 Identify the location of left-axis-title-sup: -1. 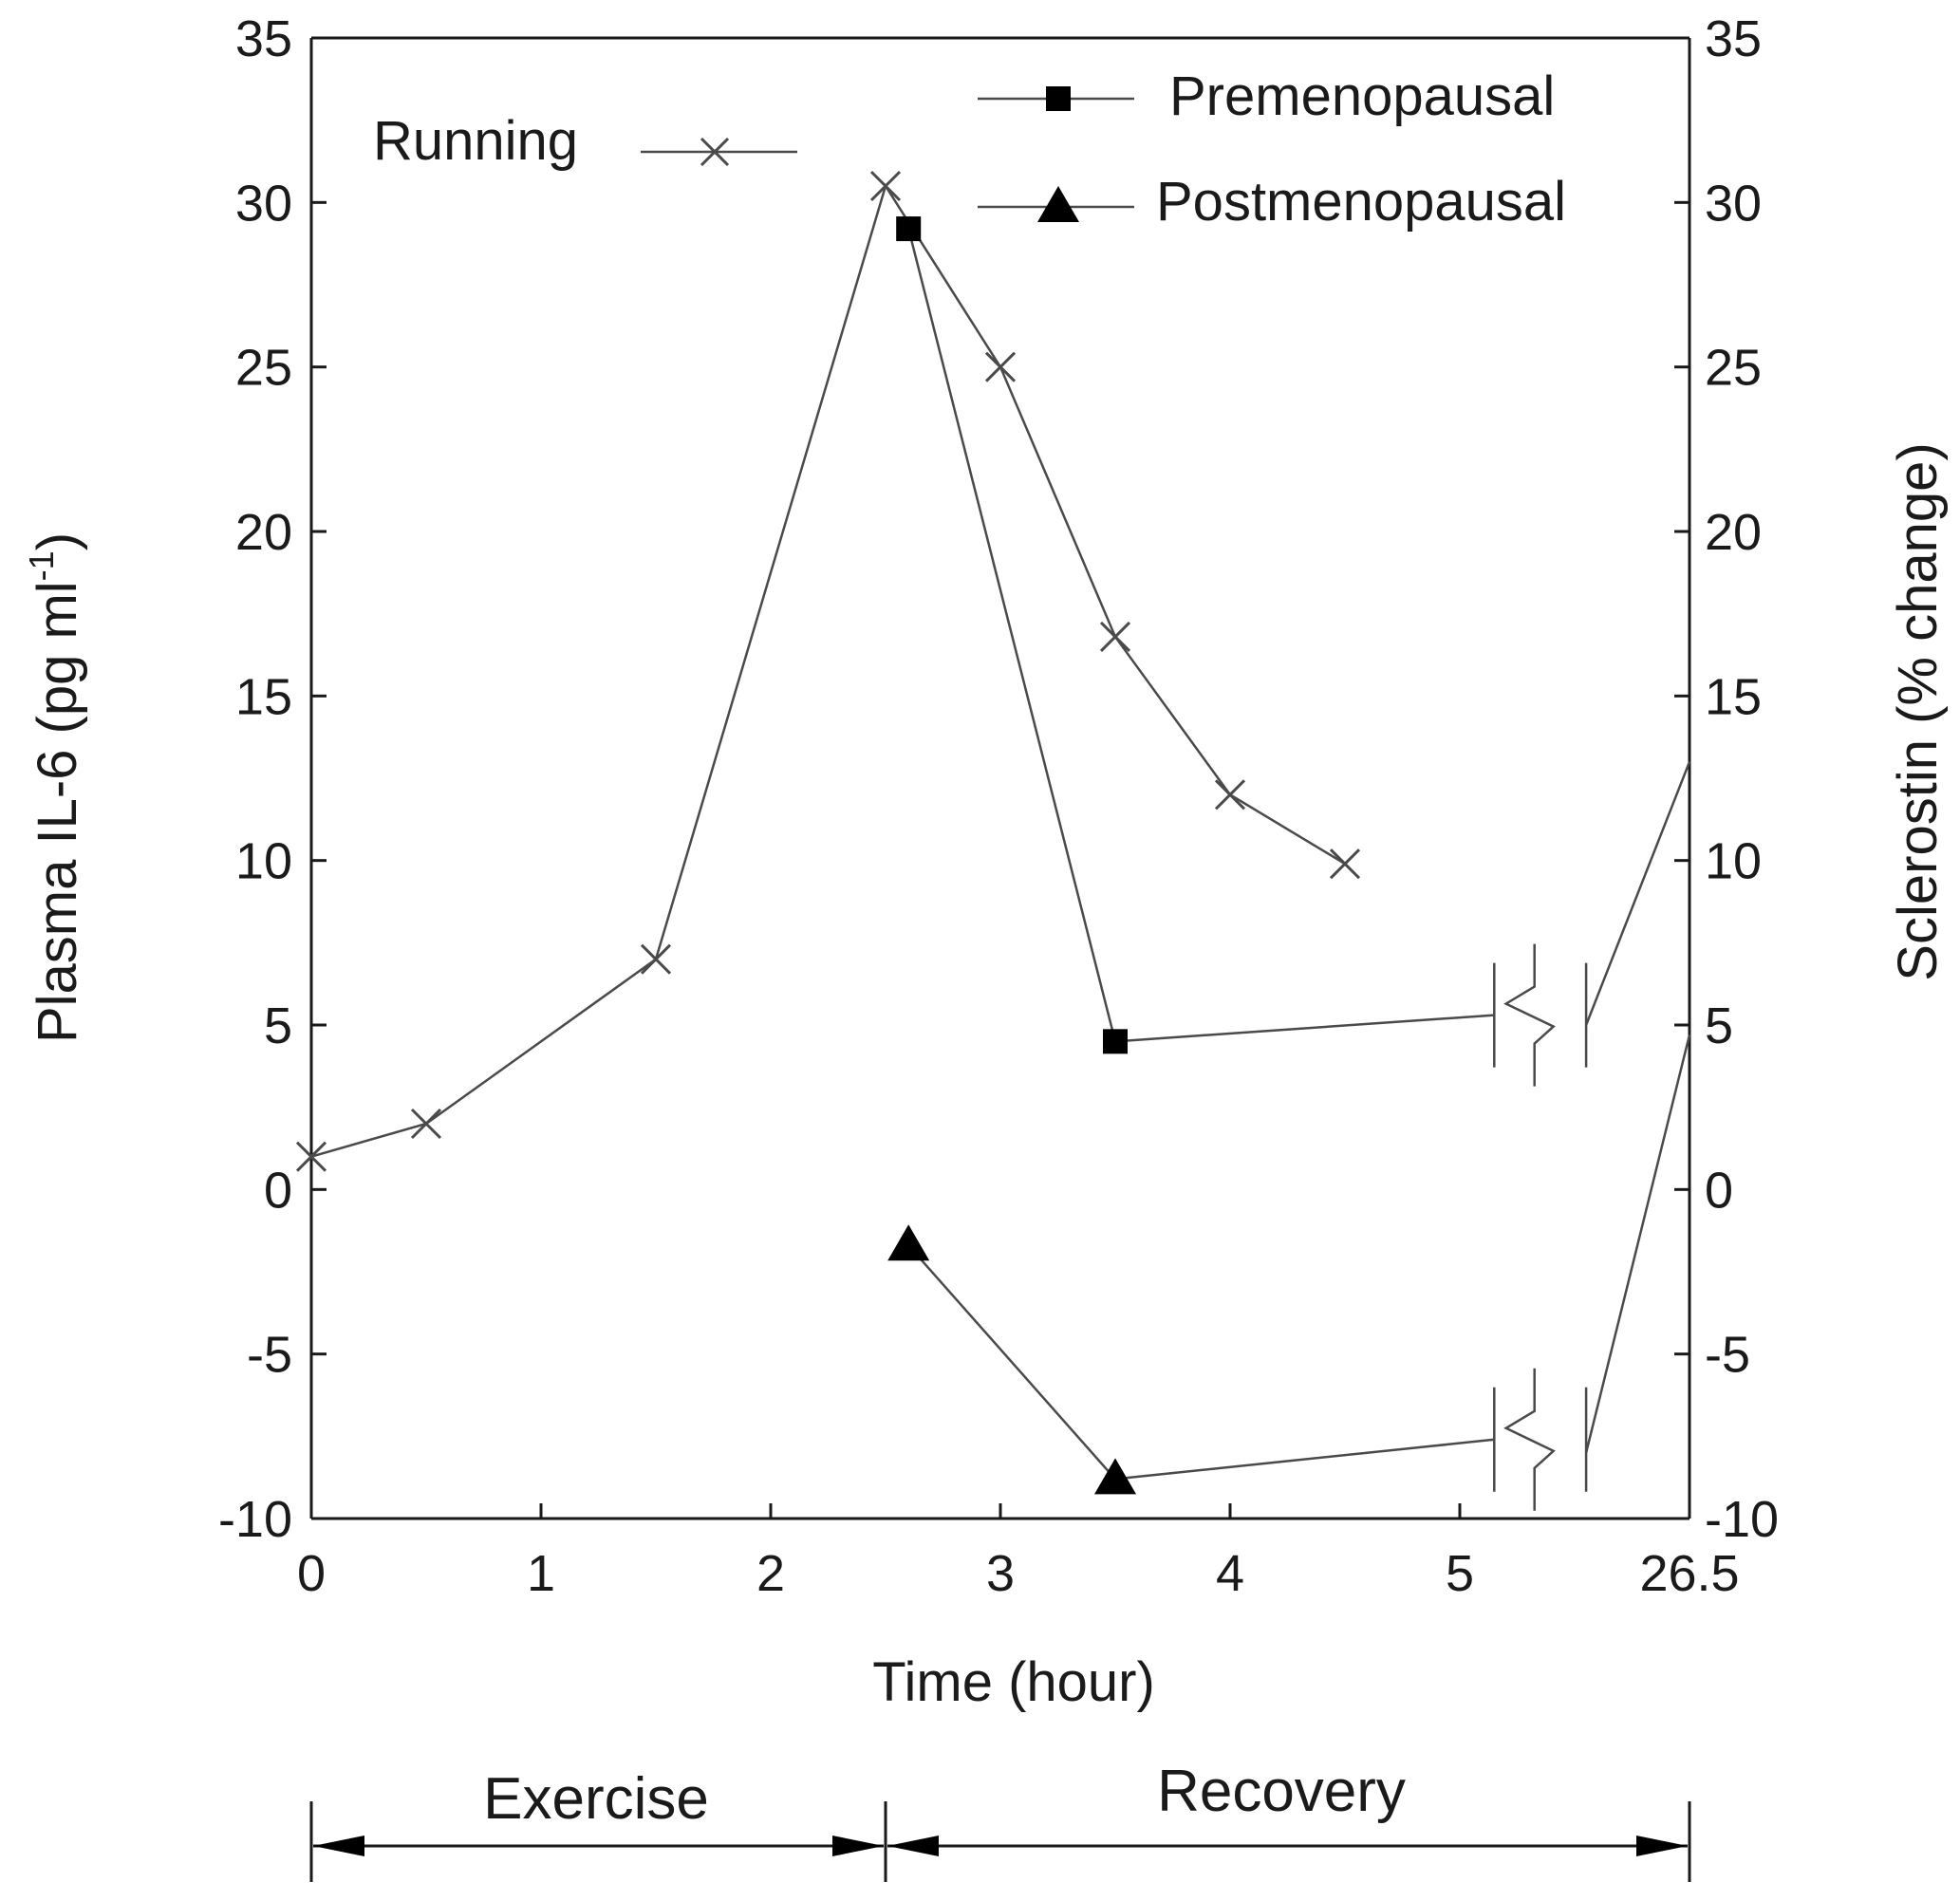
(41, 565).